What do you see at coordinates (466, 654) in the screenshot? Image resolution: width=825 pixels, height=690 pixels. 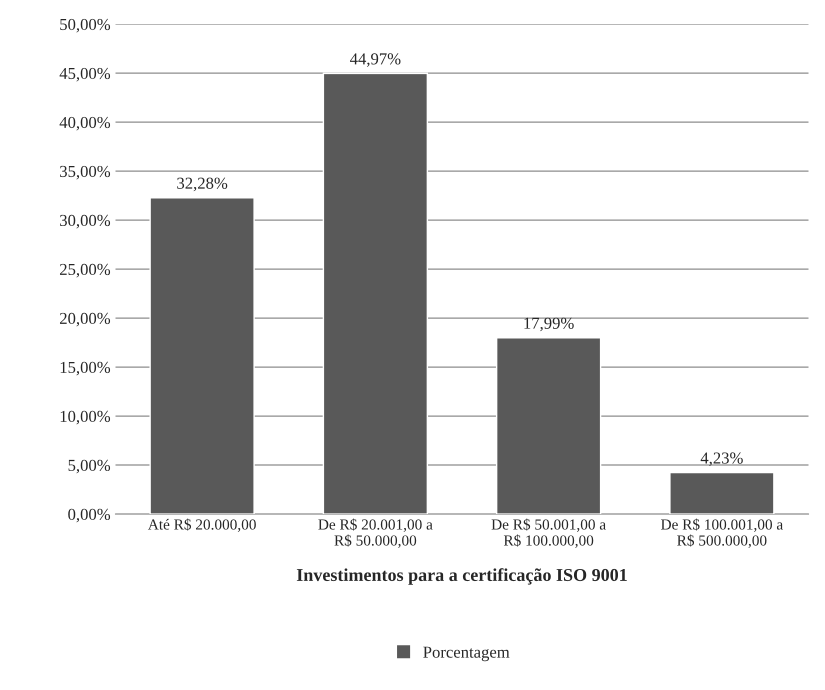 I see `legend-label: Porcentagem` at bounding box center [466, 654].